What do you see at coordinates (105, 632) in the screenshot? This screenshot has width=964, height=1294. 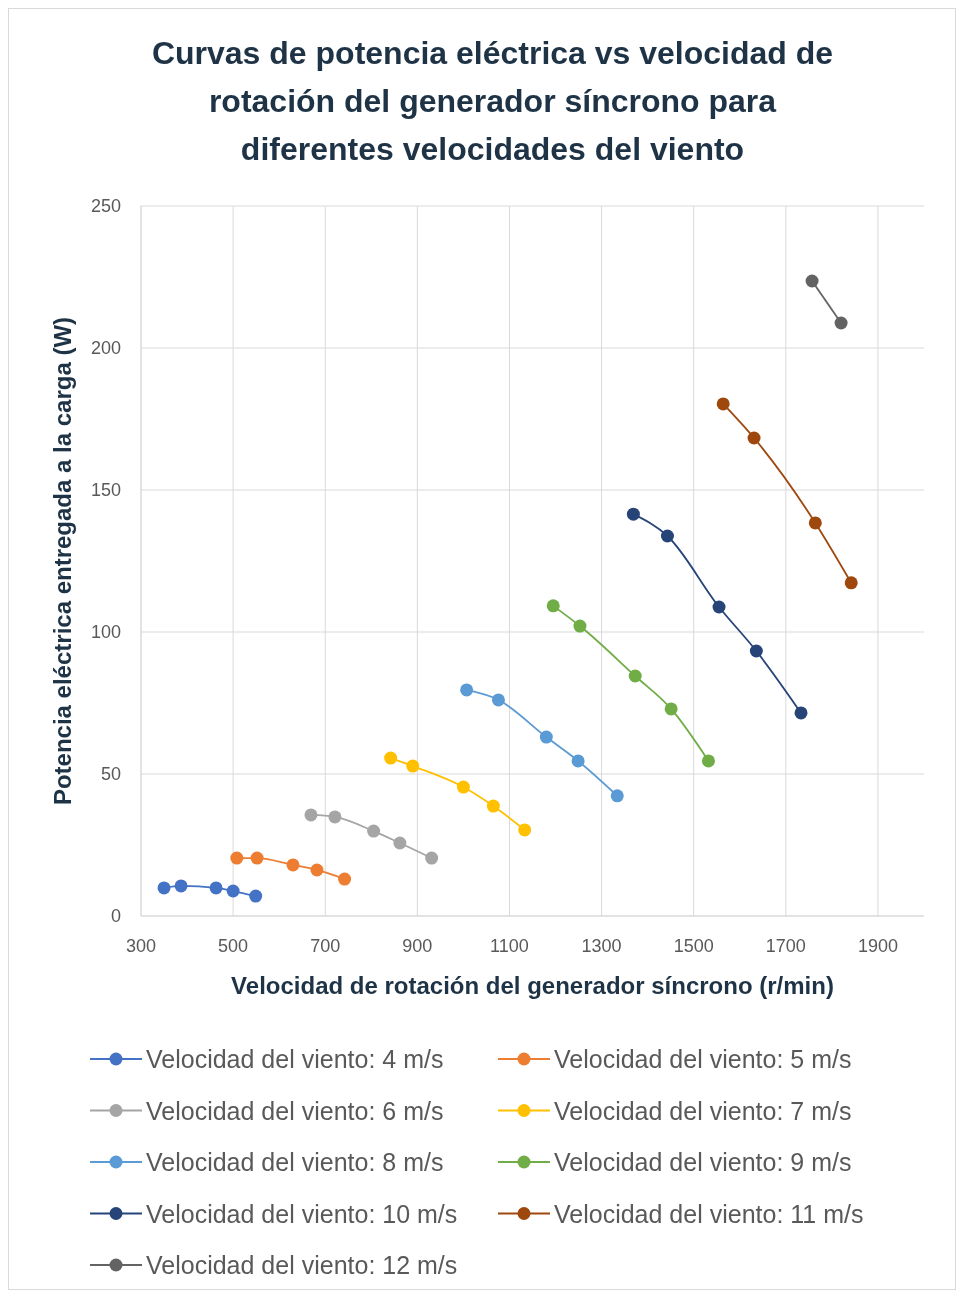 I see `y-tick-label: 100` at bounding box center [105, 632].